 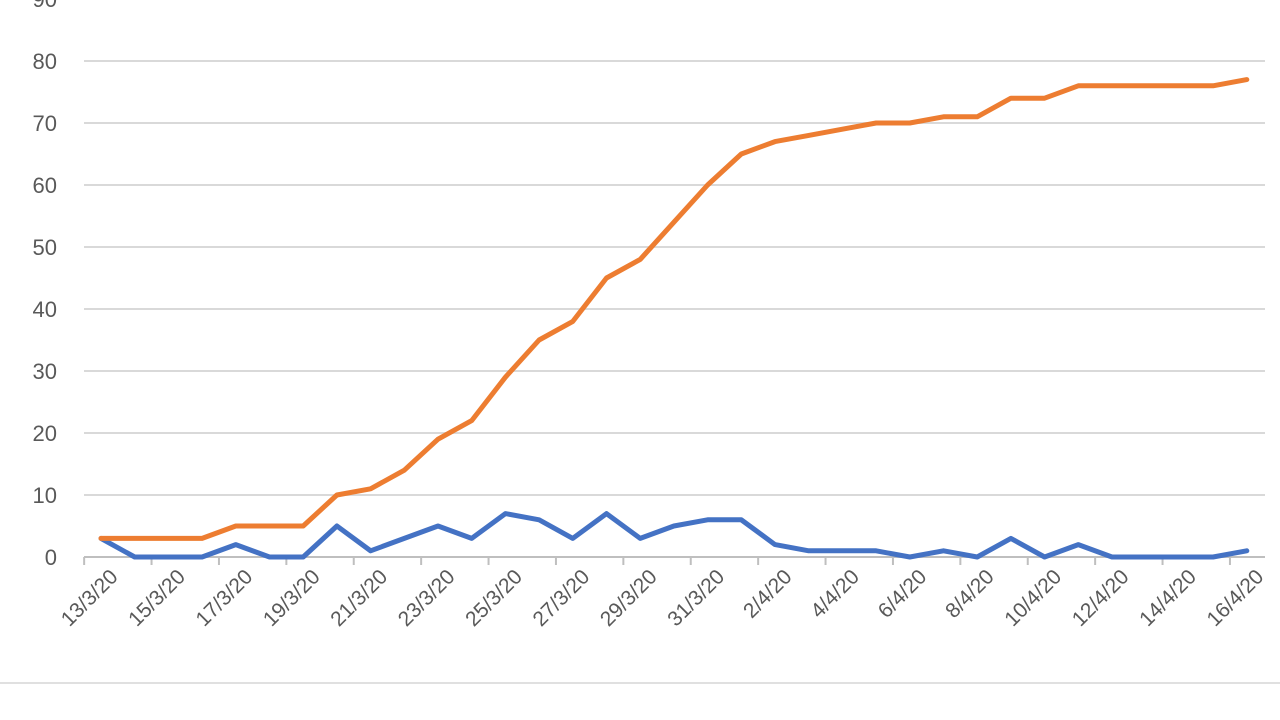 What do you see at coordinates (970, 594) in the screenshot?
I see `x-tick-label: 8/4/20` at bounding box center [970, 594].